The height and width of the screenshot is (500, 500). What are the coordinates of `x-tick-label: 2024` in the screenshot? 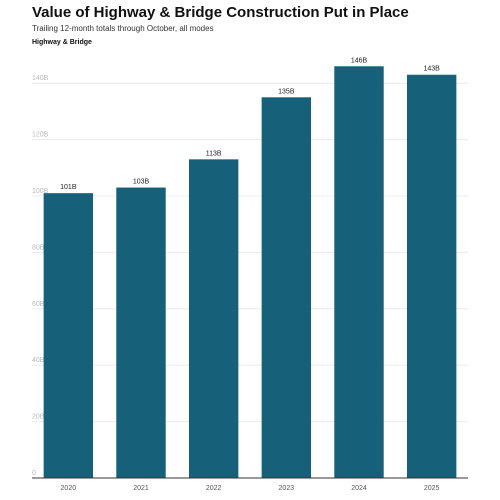 It's located at (359, 488).